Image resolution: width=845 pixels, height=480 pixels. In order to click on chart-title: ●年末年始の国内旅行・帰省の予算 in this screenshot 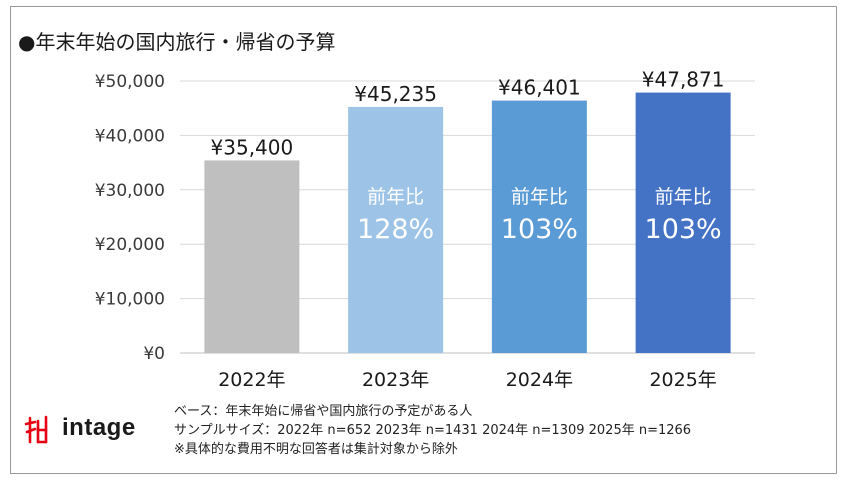, I will do `click(177, 42)`.